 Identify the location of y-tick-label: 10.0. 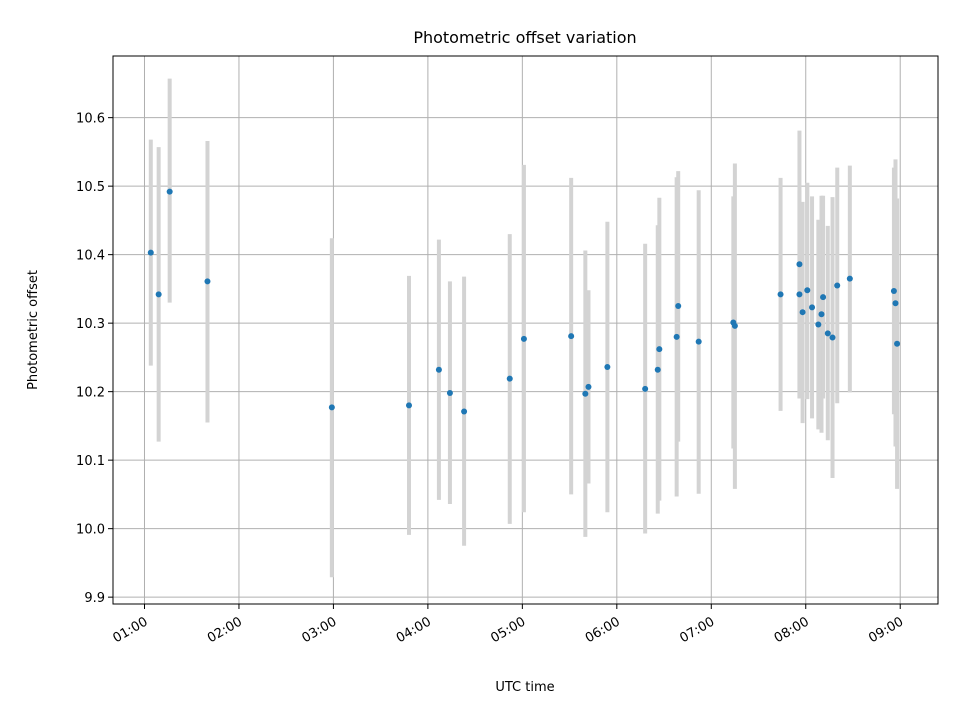
(90, 530).